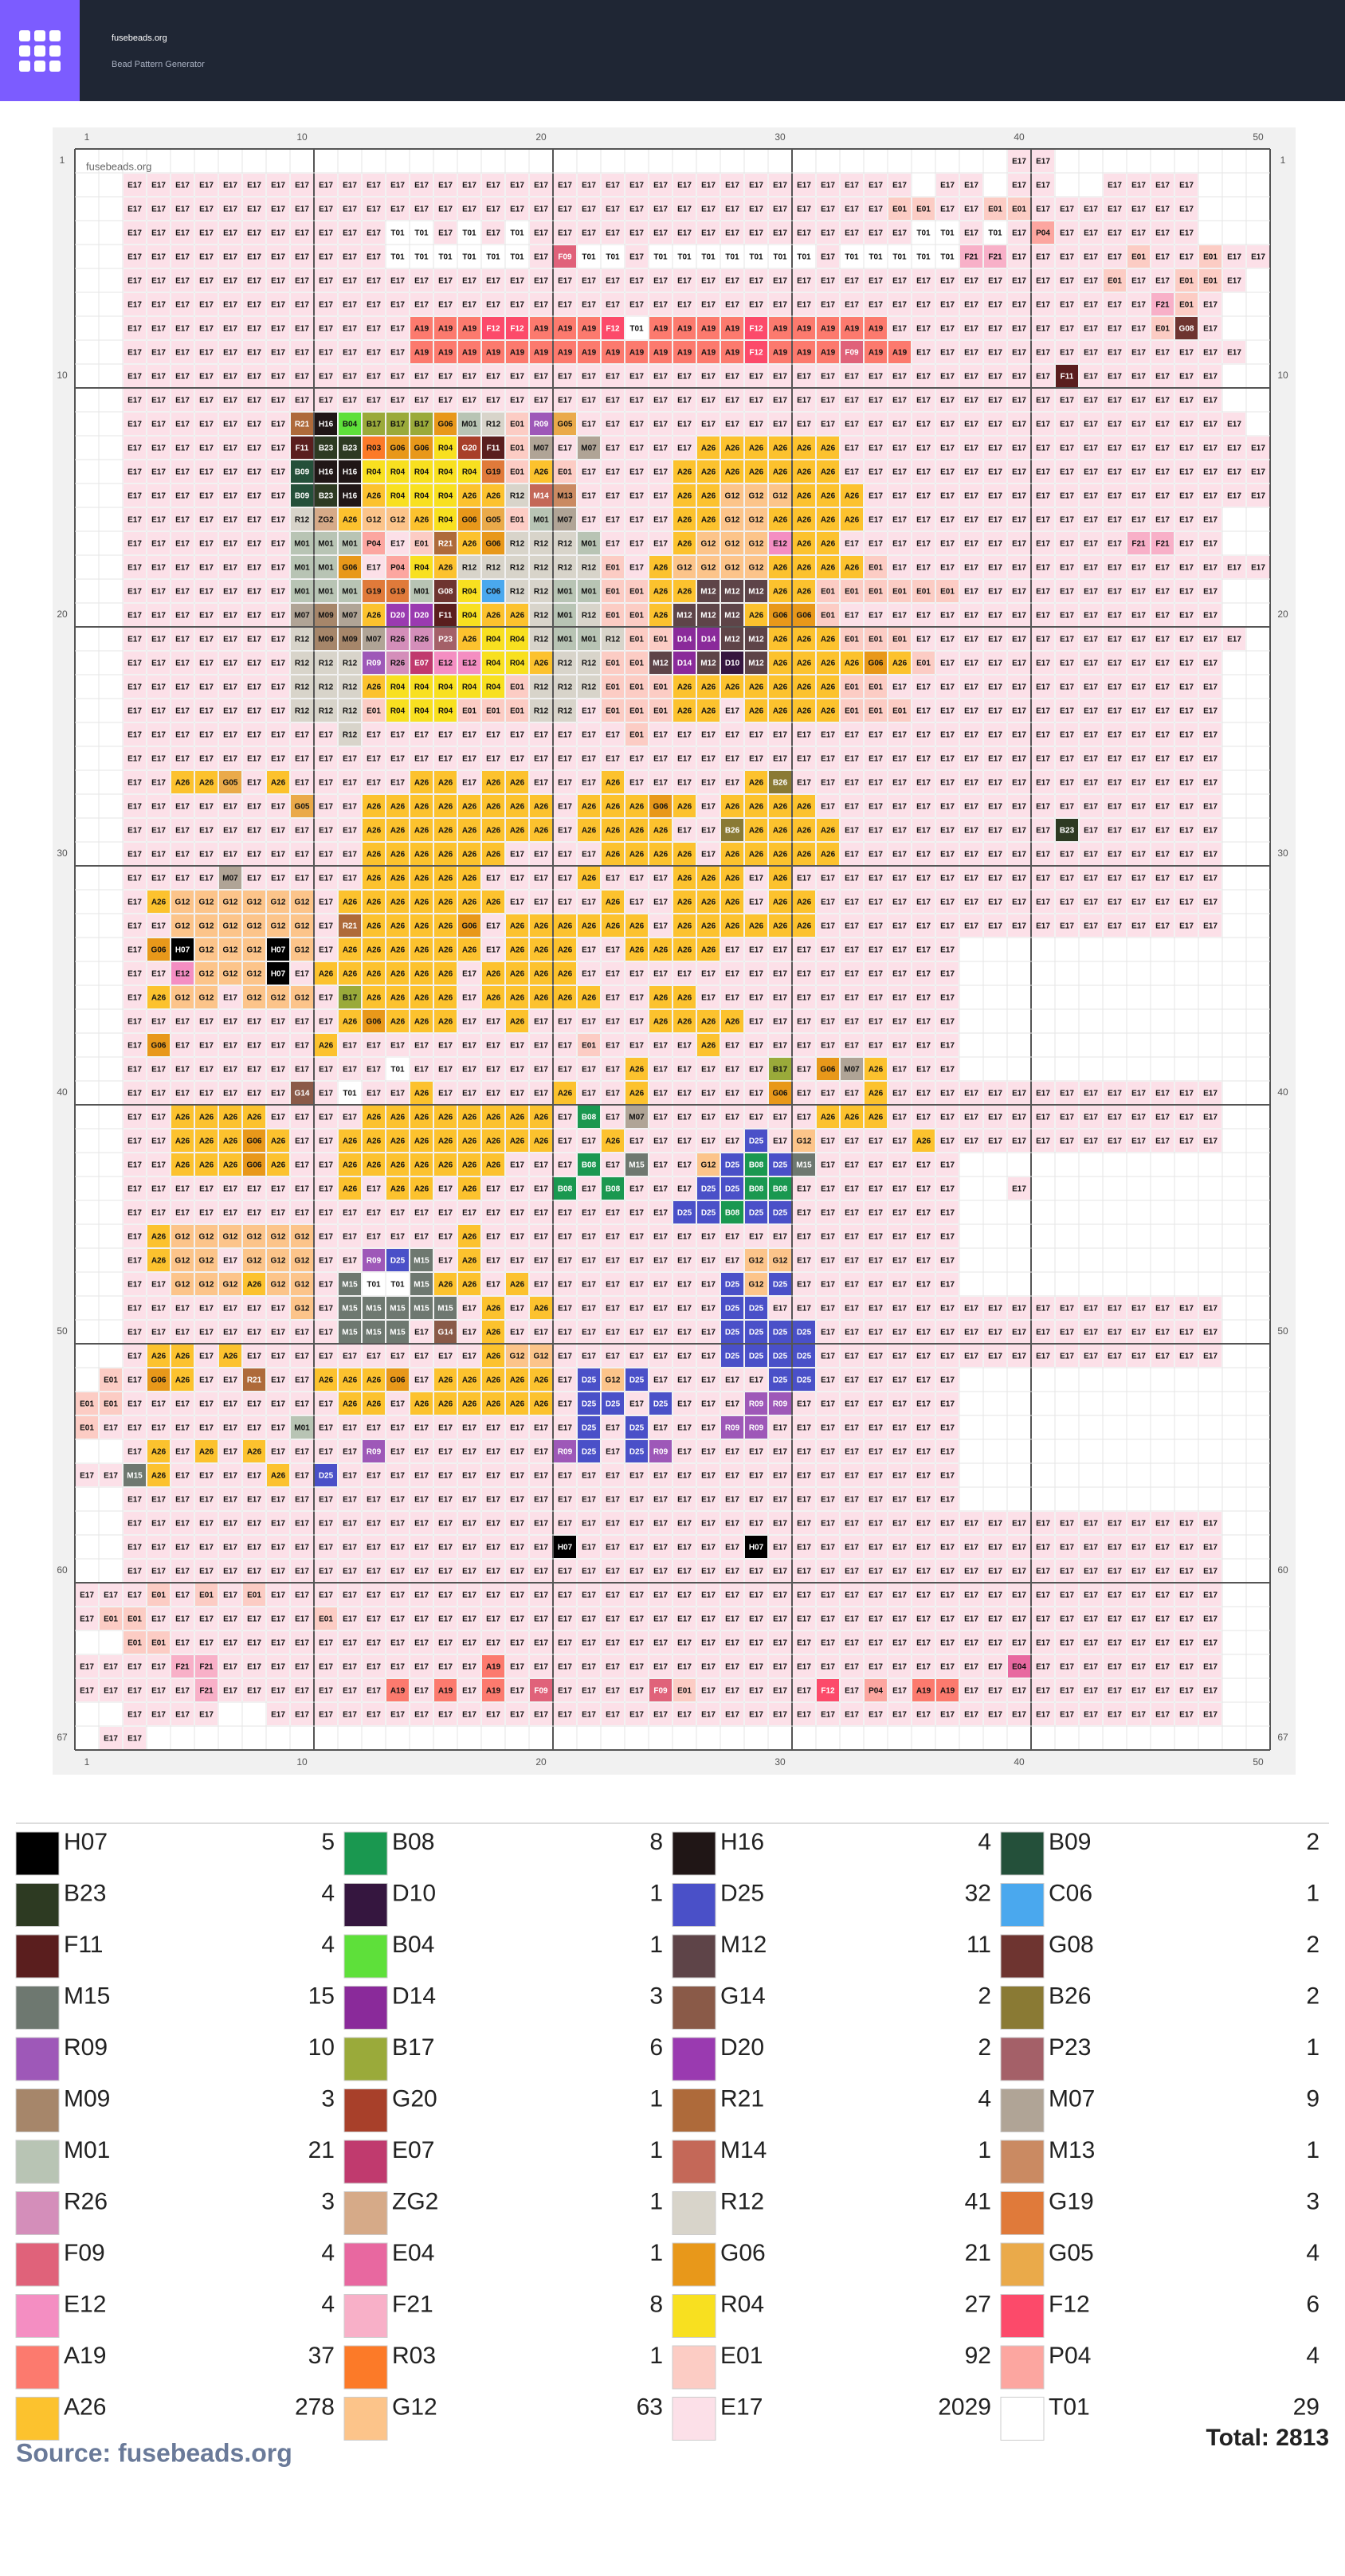 This screenshot has height=2576, width=1345. What do you see at coordinates (421, 1309) in the screenshot?
I see `bead-label: M15` at bounding box center [421, 1309].